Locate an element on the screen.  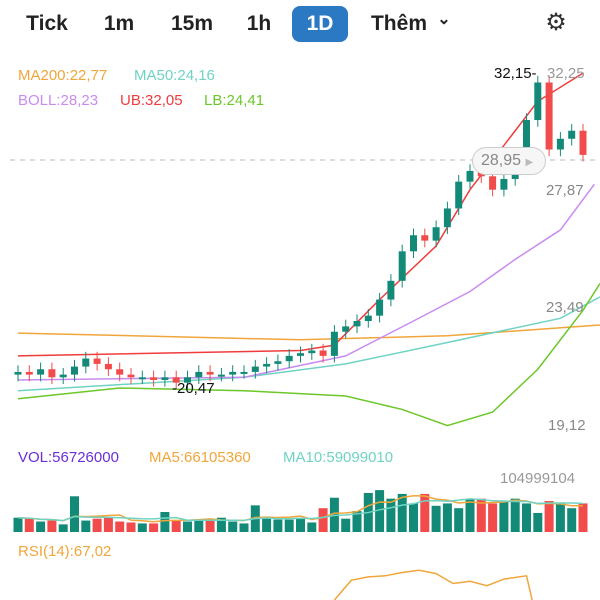
rsi-label: RSI(14):67,02 is located at coordinates (65, 551).